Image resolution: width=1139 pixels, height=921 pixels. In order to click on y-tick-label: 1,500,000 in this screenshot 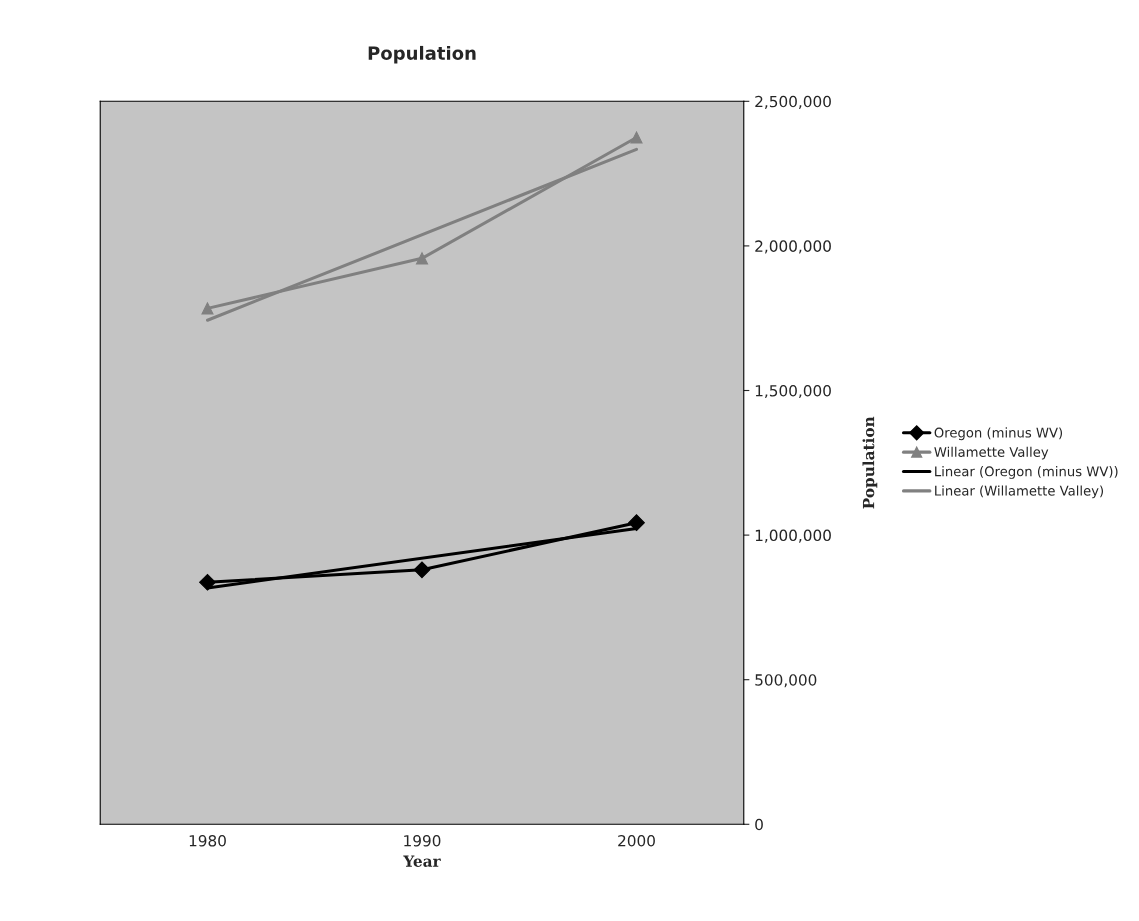, I will do `click(793, 391)`.